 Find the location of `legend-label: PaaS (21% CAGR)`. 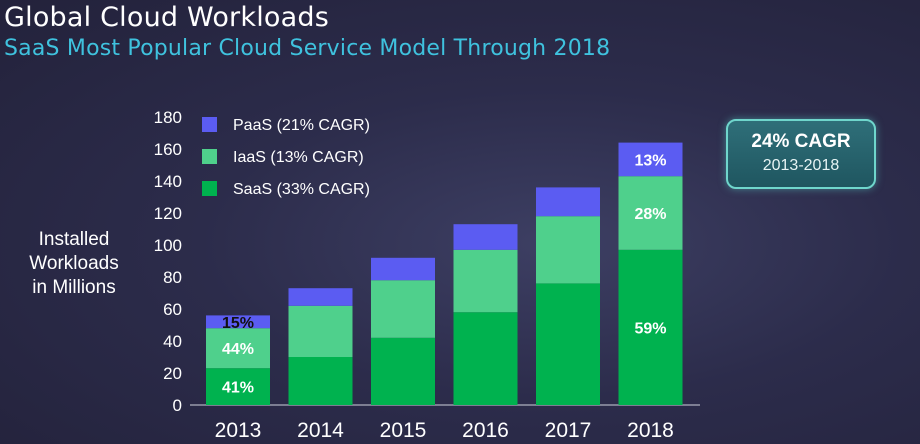

legend-label: PaaS (21% CAGR) is located at coordinates (301, 125).